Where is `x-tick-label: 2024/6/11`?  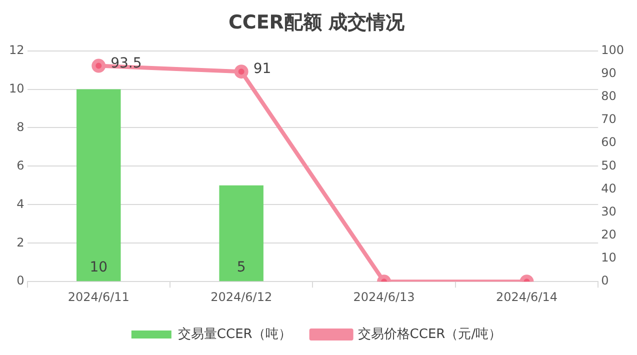
x-tick-label: 2024/6/11 is located at coordinates (99, 297).